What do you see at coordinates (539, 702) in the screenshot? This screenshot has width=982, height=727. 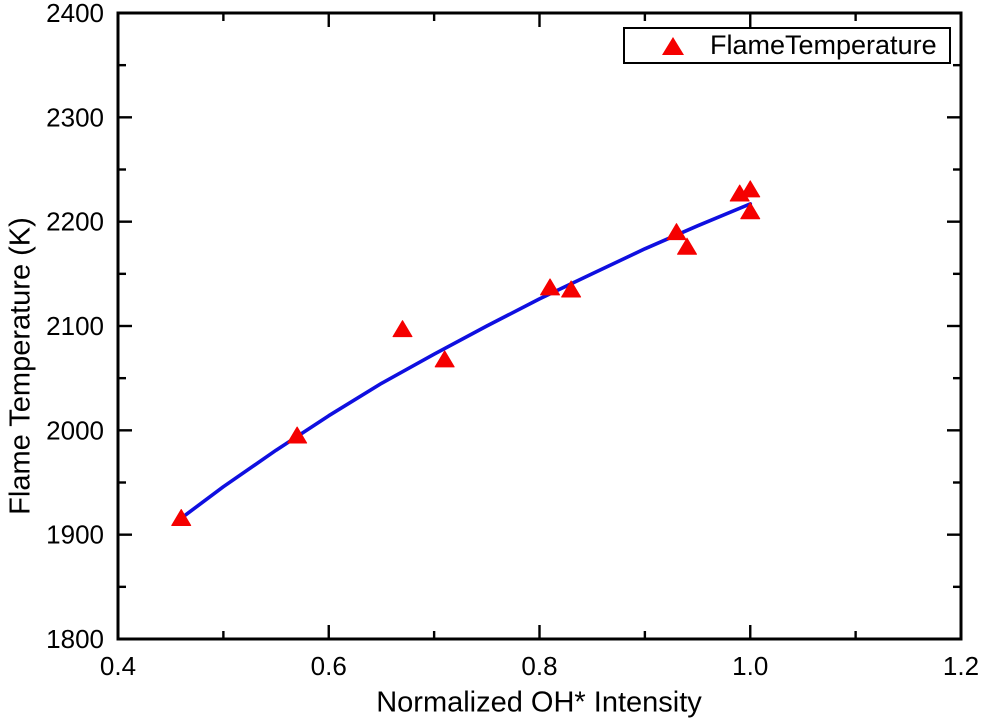 I see `x-axis-title: Normalized OH* Intensity` at bounding box center [539, 702].